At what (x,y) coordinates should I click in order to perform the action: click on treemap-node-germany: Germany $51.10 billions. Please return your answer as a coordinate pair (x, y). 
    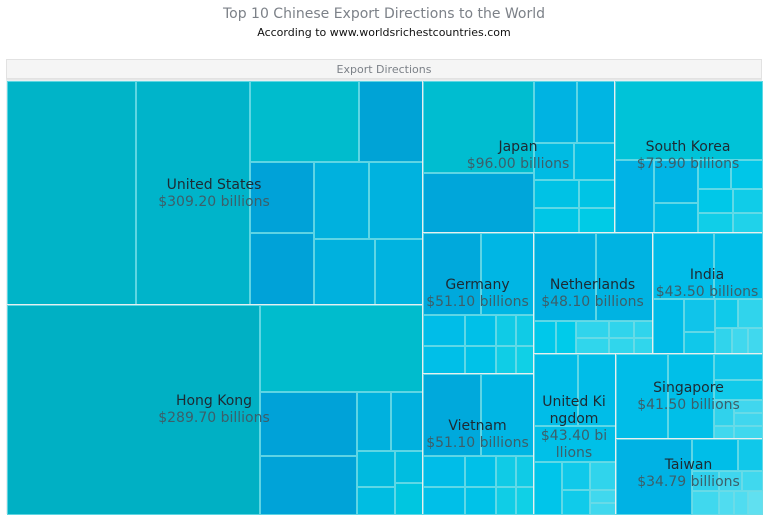
    Looking at the image, I should click on (478, 303).